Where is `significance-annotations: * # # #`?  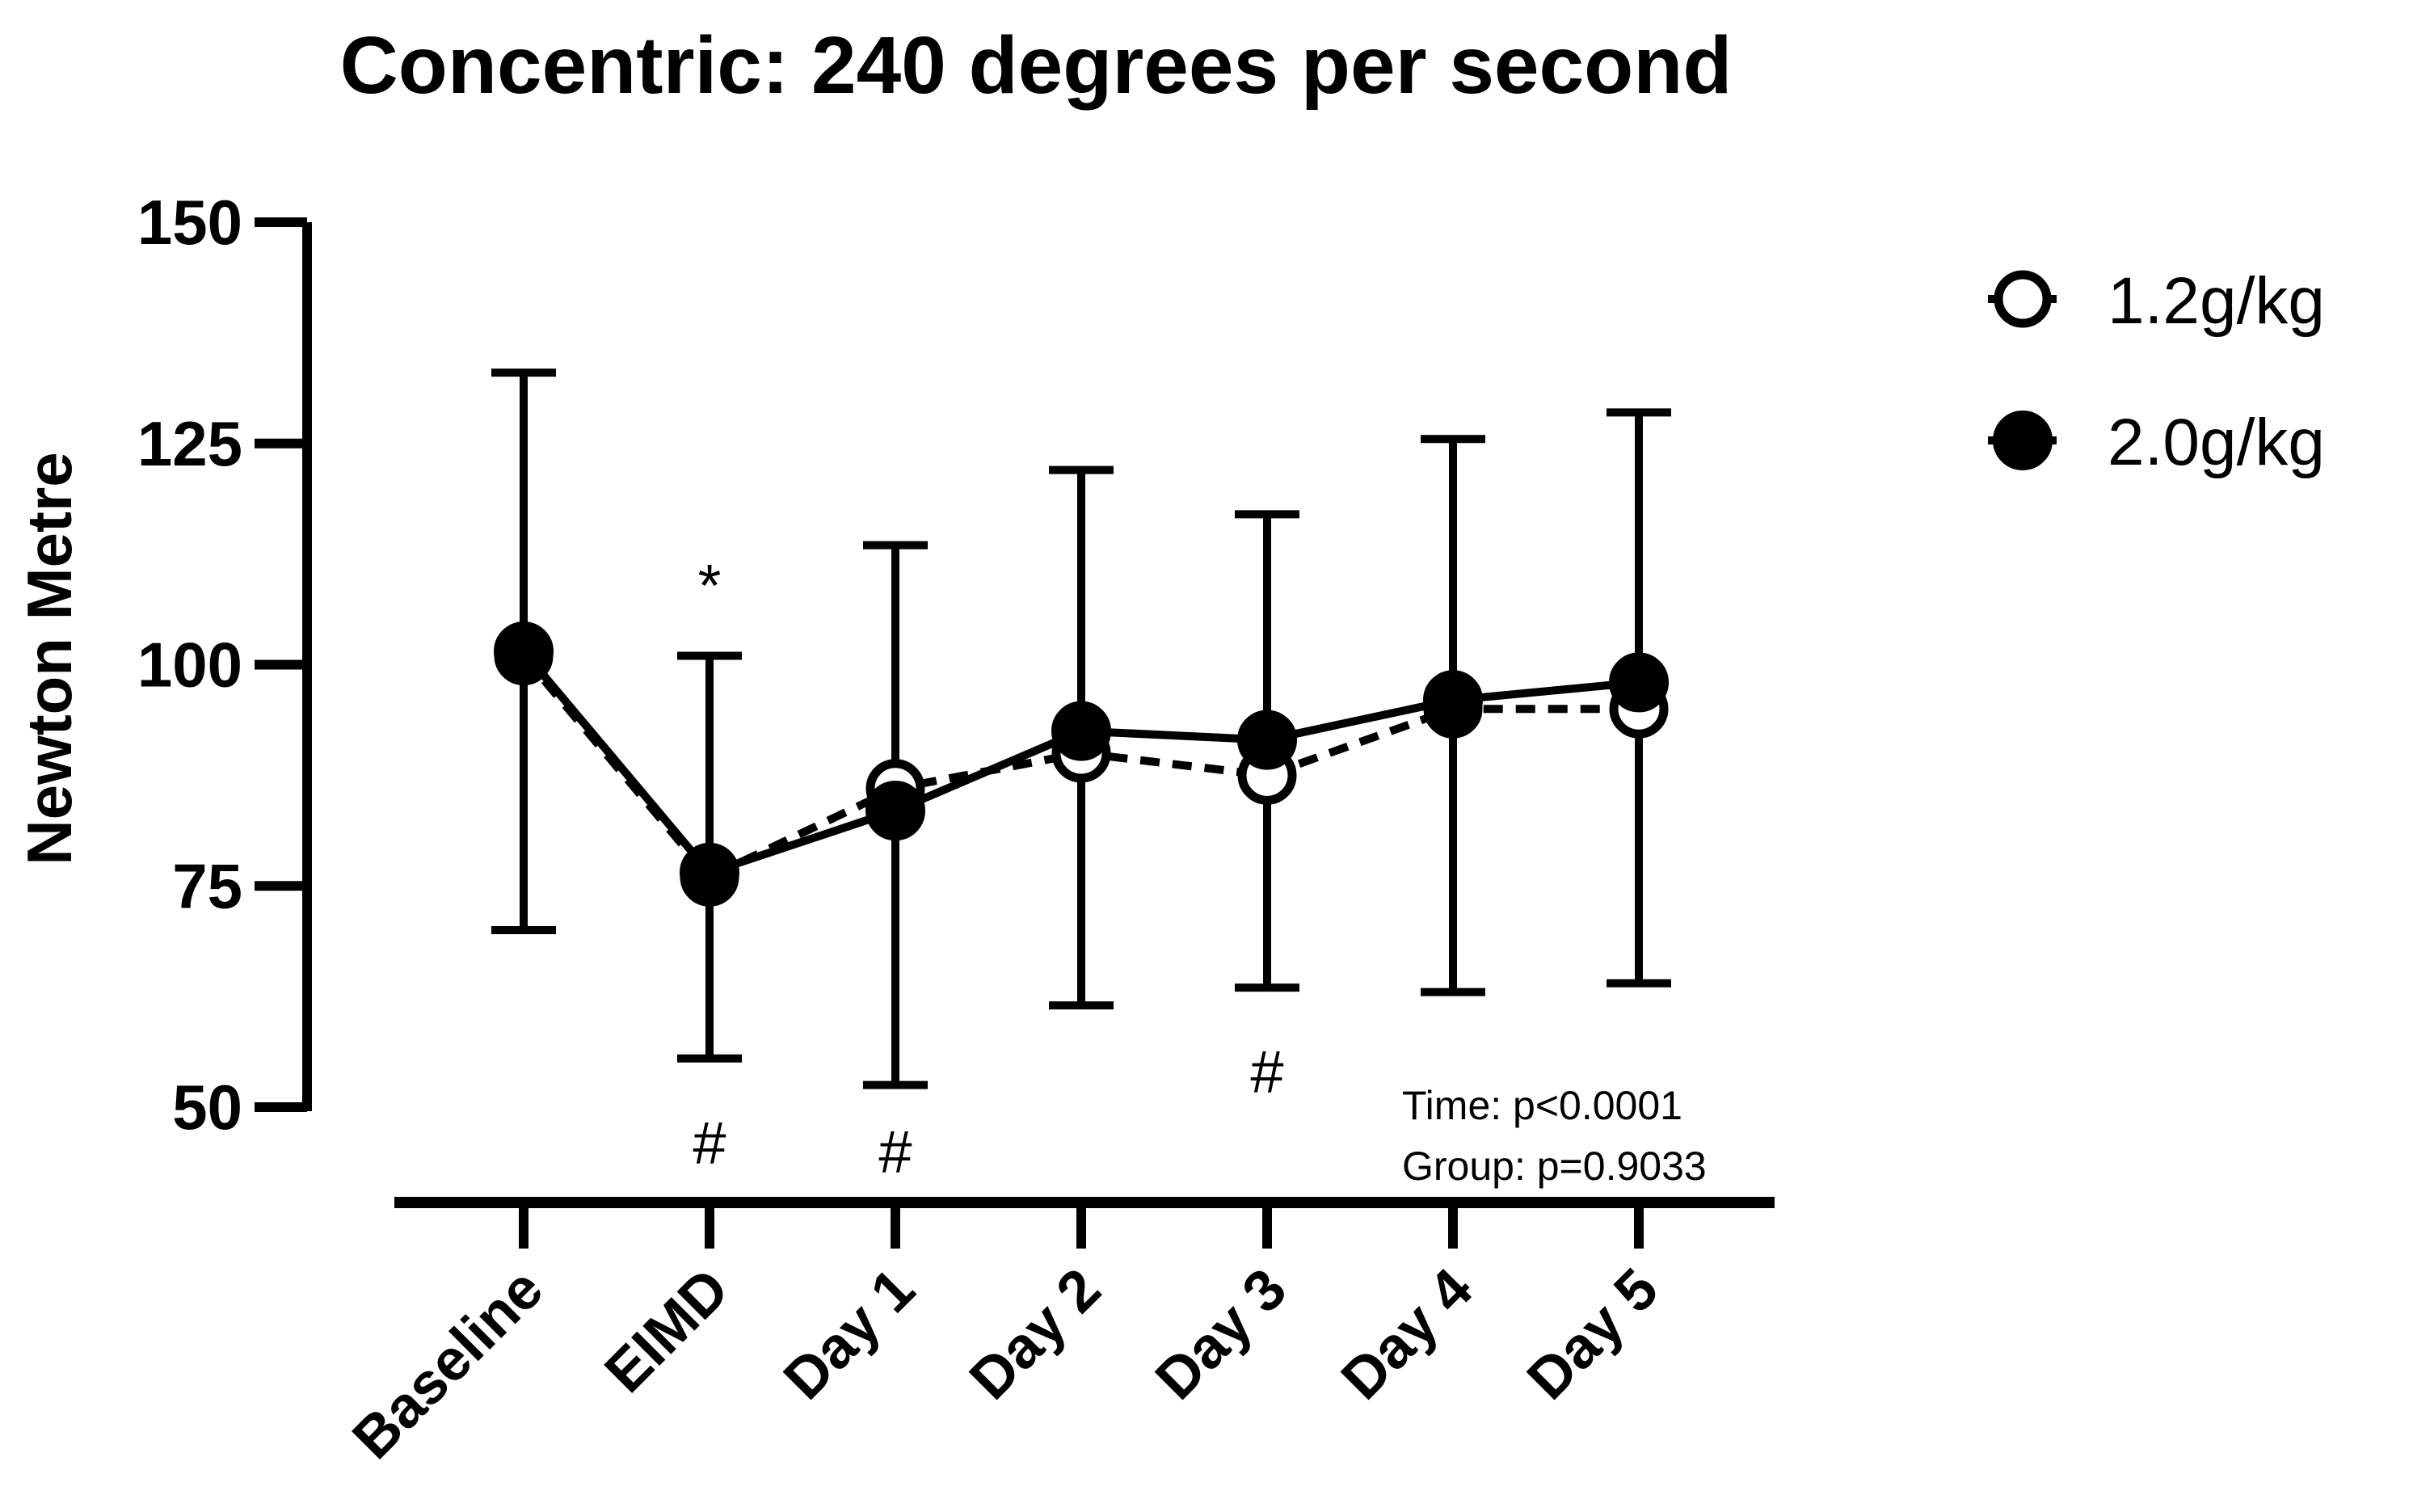 significance-annotations: * # # # is located at coordinates (988, 869).